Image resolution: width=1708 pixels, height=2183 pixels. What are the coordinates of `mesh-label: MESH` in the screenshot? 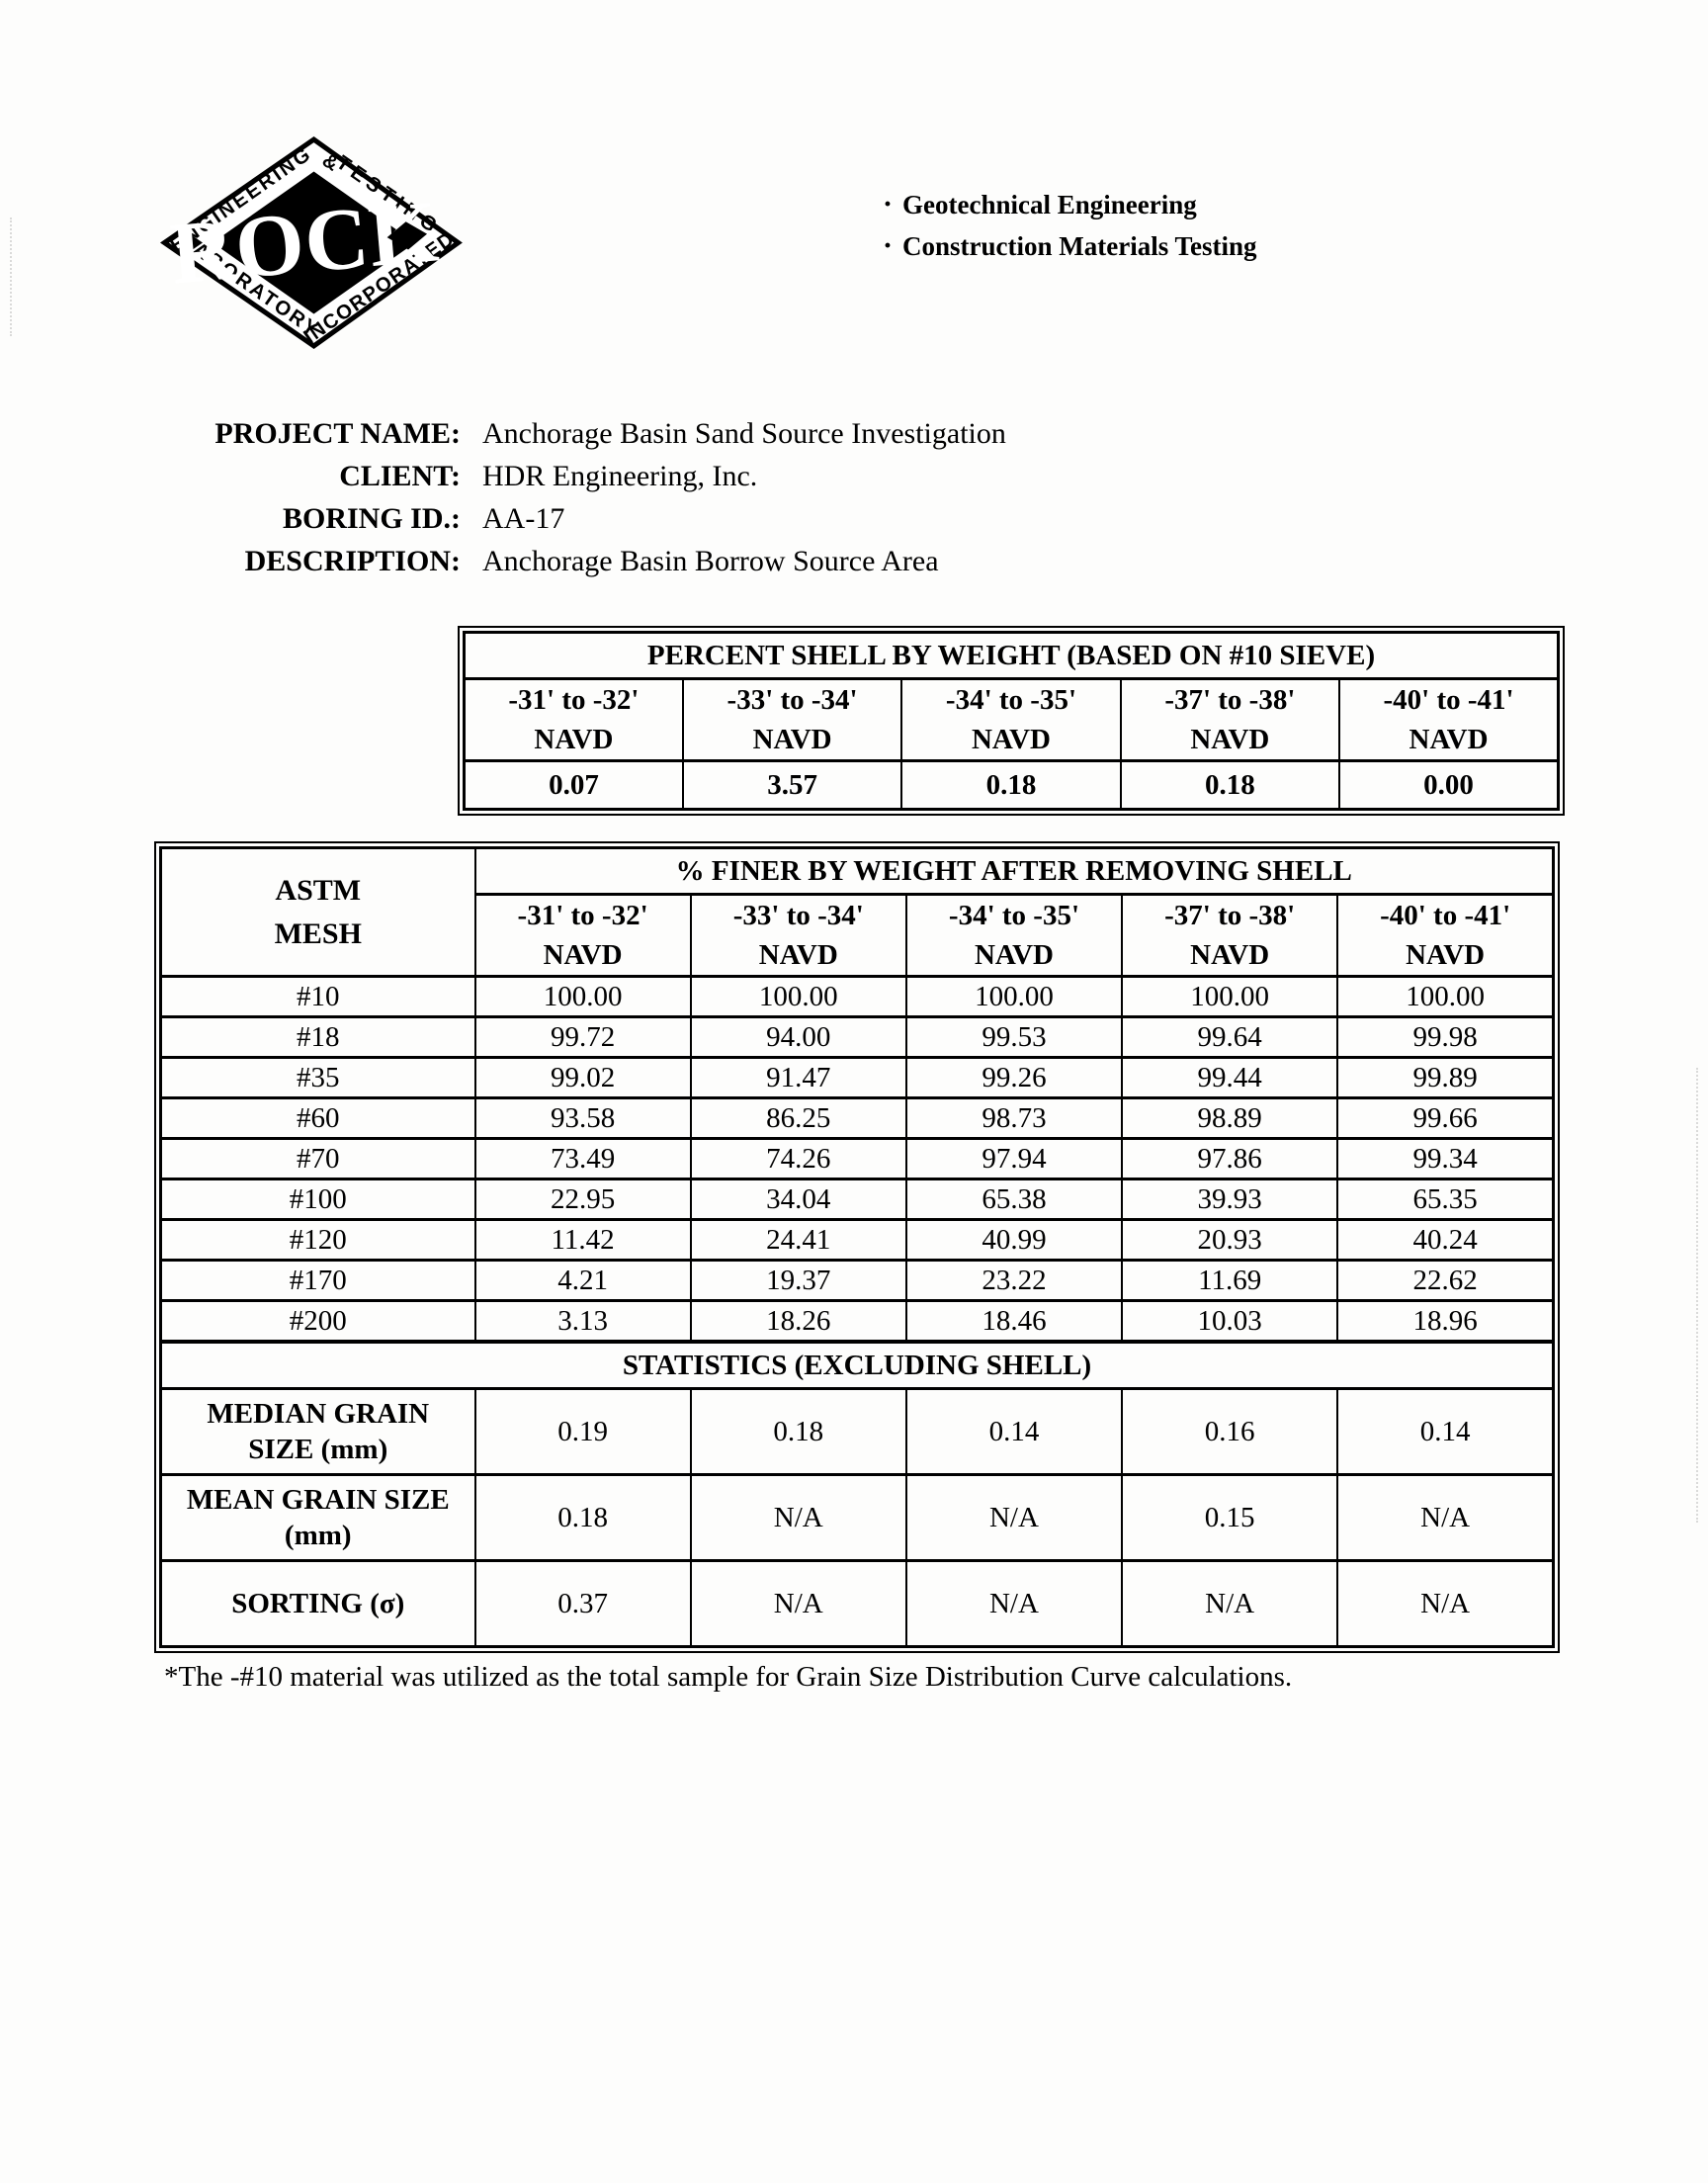 It's located at (318, 933).